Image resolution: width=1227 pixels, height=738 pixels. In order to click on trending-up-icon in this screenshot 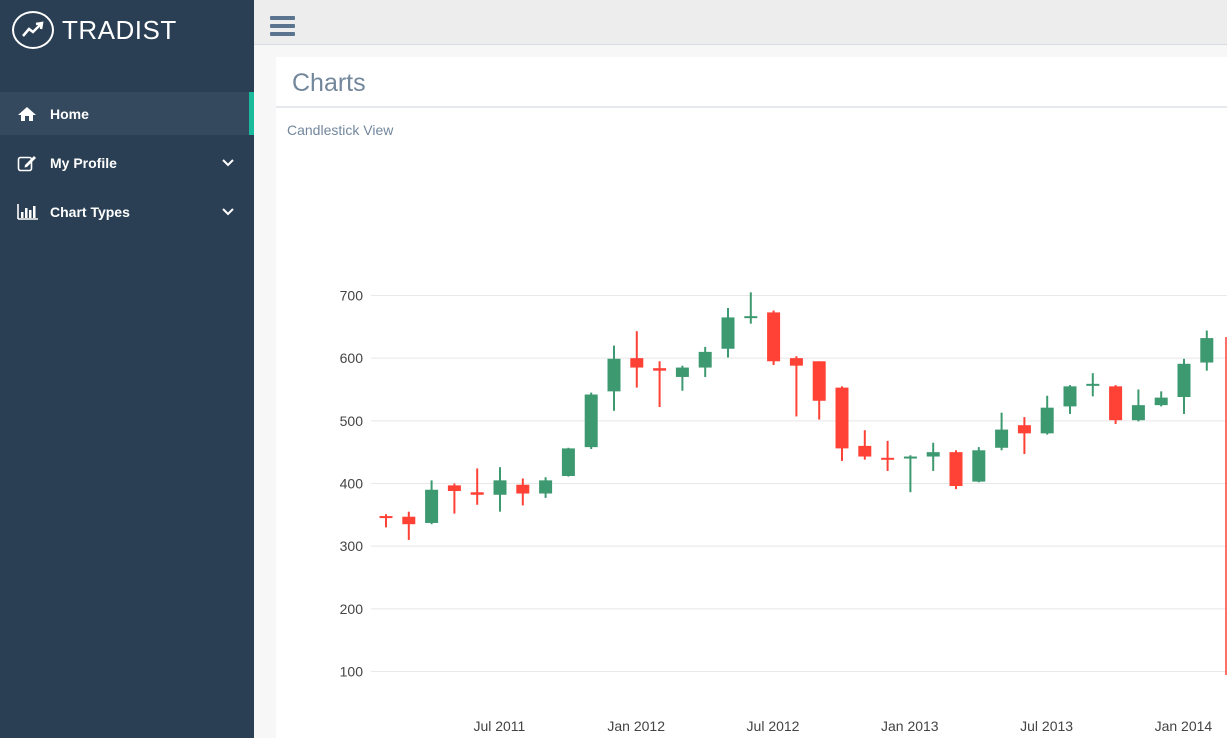, I will do `click(33, 30)`.